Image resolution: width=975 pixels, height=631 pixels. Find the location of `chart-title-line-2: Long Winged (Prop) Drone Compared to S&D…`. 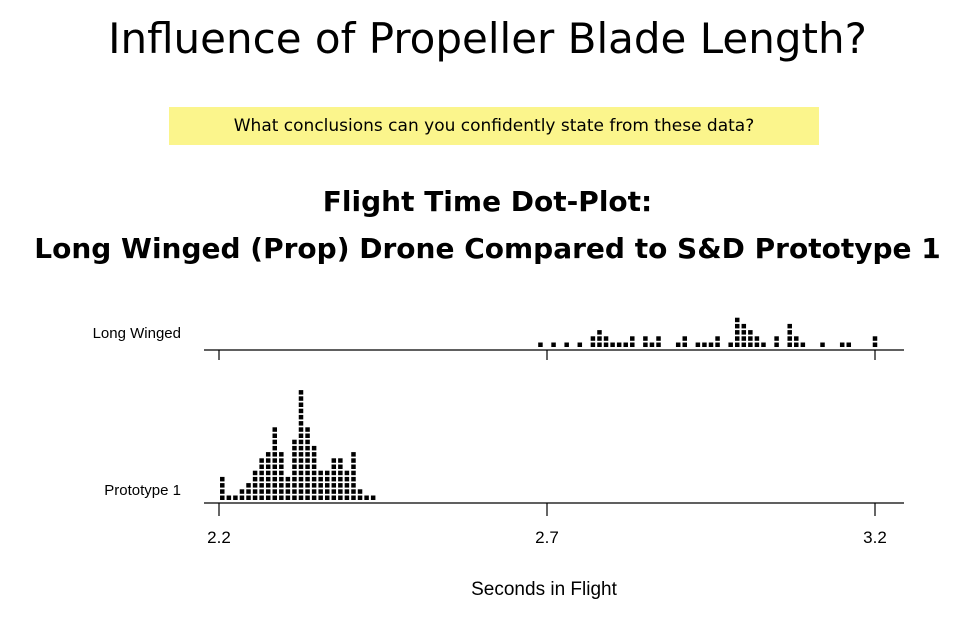

chart-title-line-2: Long Winged (Prop) Drone Compared to S&D… is located at coordinates (487, 248).